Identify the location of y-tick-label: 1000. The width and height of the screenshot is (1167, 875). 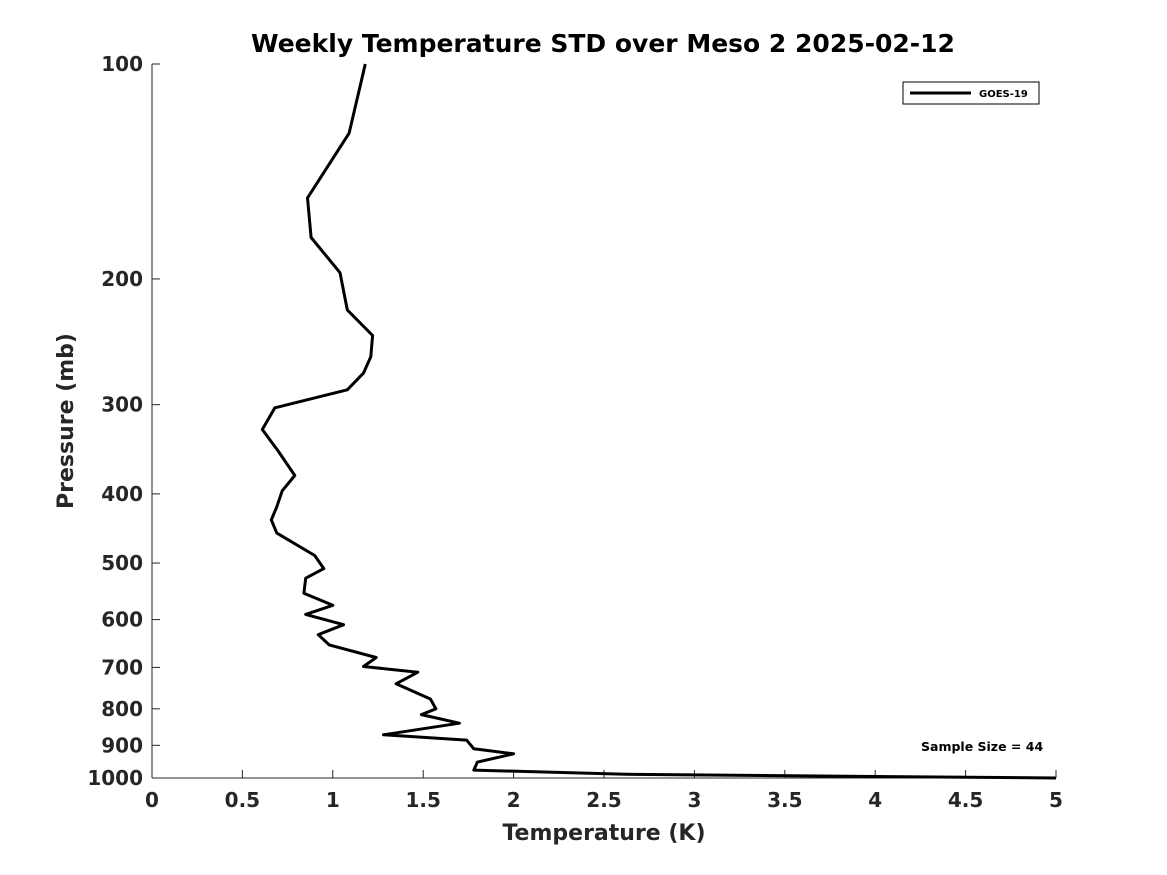
(115, 778).